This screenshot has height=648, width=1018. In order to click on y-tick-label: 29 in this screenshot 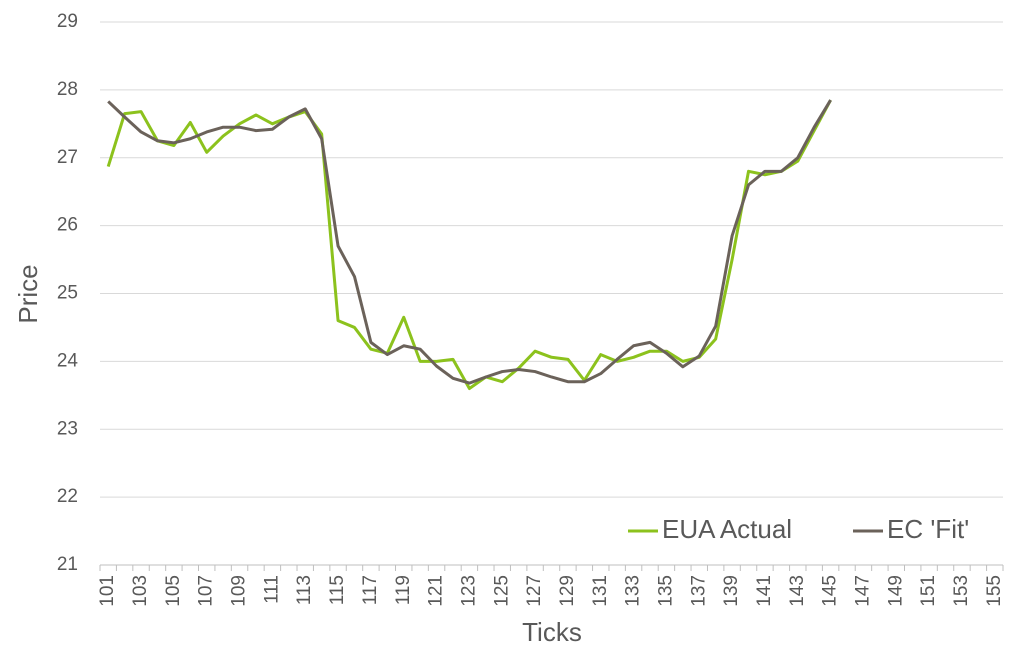, I will do `click(67, 21)`.